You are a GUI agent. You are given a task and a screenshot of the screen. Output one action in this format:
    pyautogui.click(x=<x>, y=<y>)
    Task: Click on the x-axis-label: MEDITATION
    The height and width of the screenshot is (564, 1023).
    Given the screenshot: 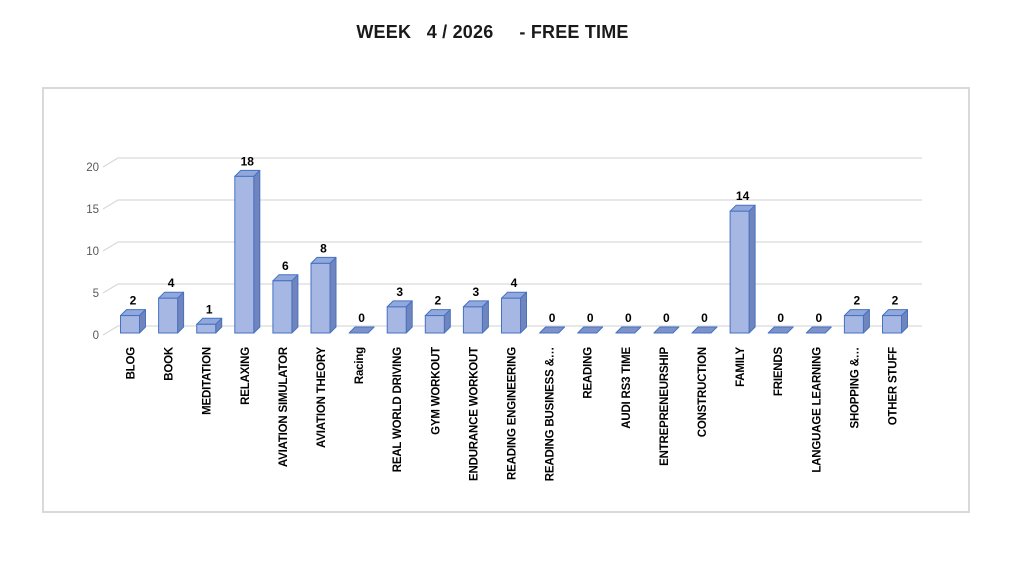 What is the action you would take?
    pyautogui.click(x=208, y=381)
    